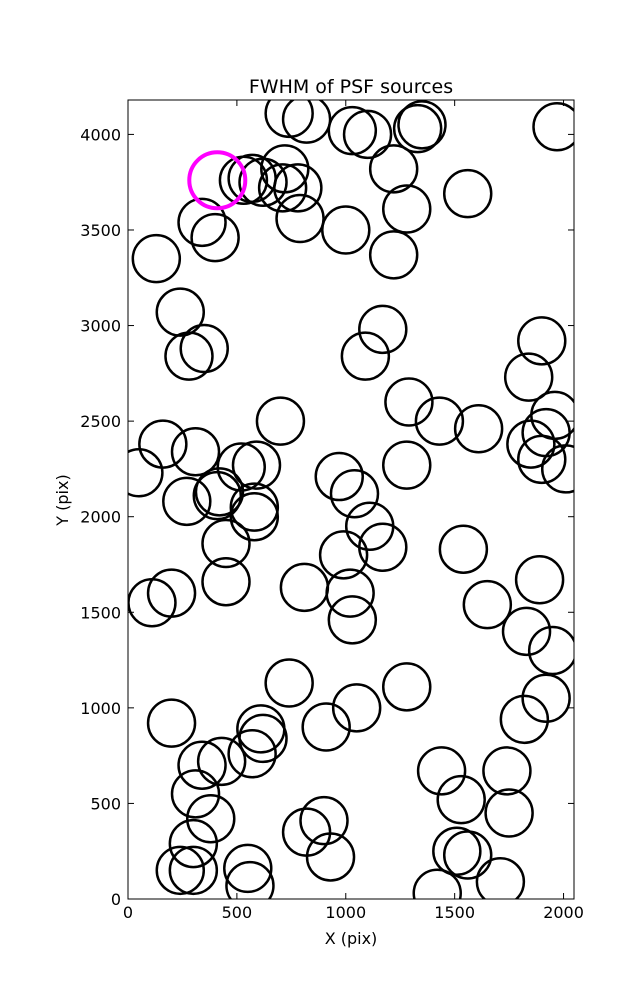 The width and height of the screenshot is (637, 1000). Describe the element at coordinates (100, 708) in the screenshot. I see `y-tick-label-1000: 1000` at that location.